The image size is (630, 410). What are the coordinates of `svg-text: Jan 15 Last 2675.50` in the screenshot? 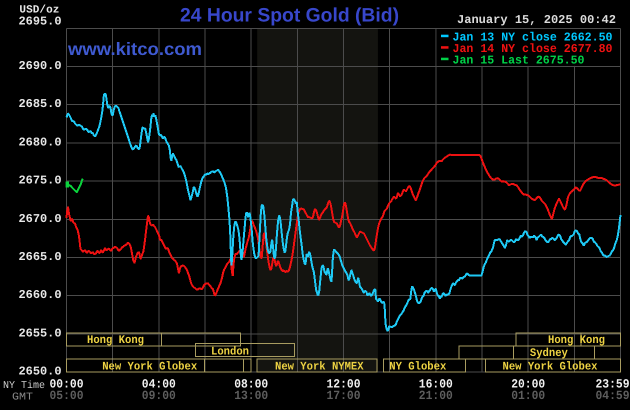 It's located at (519, 61).